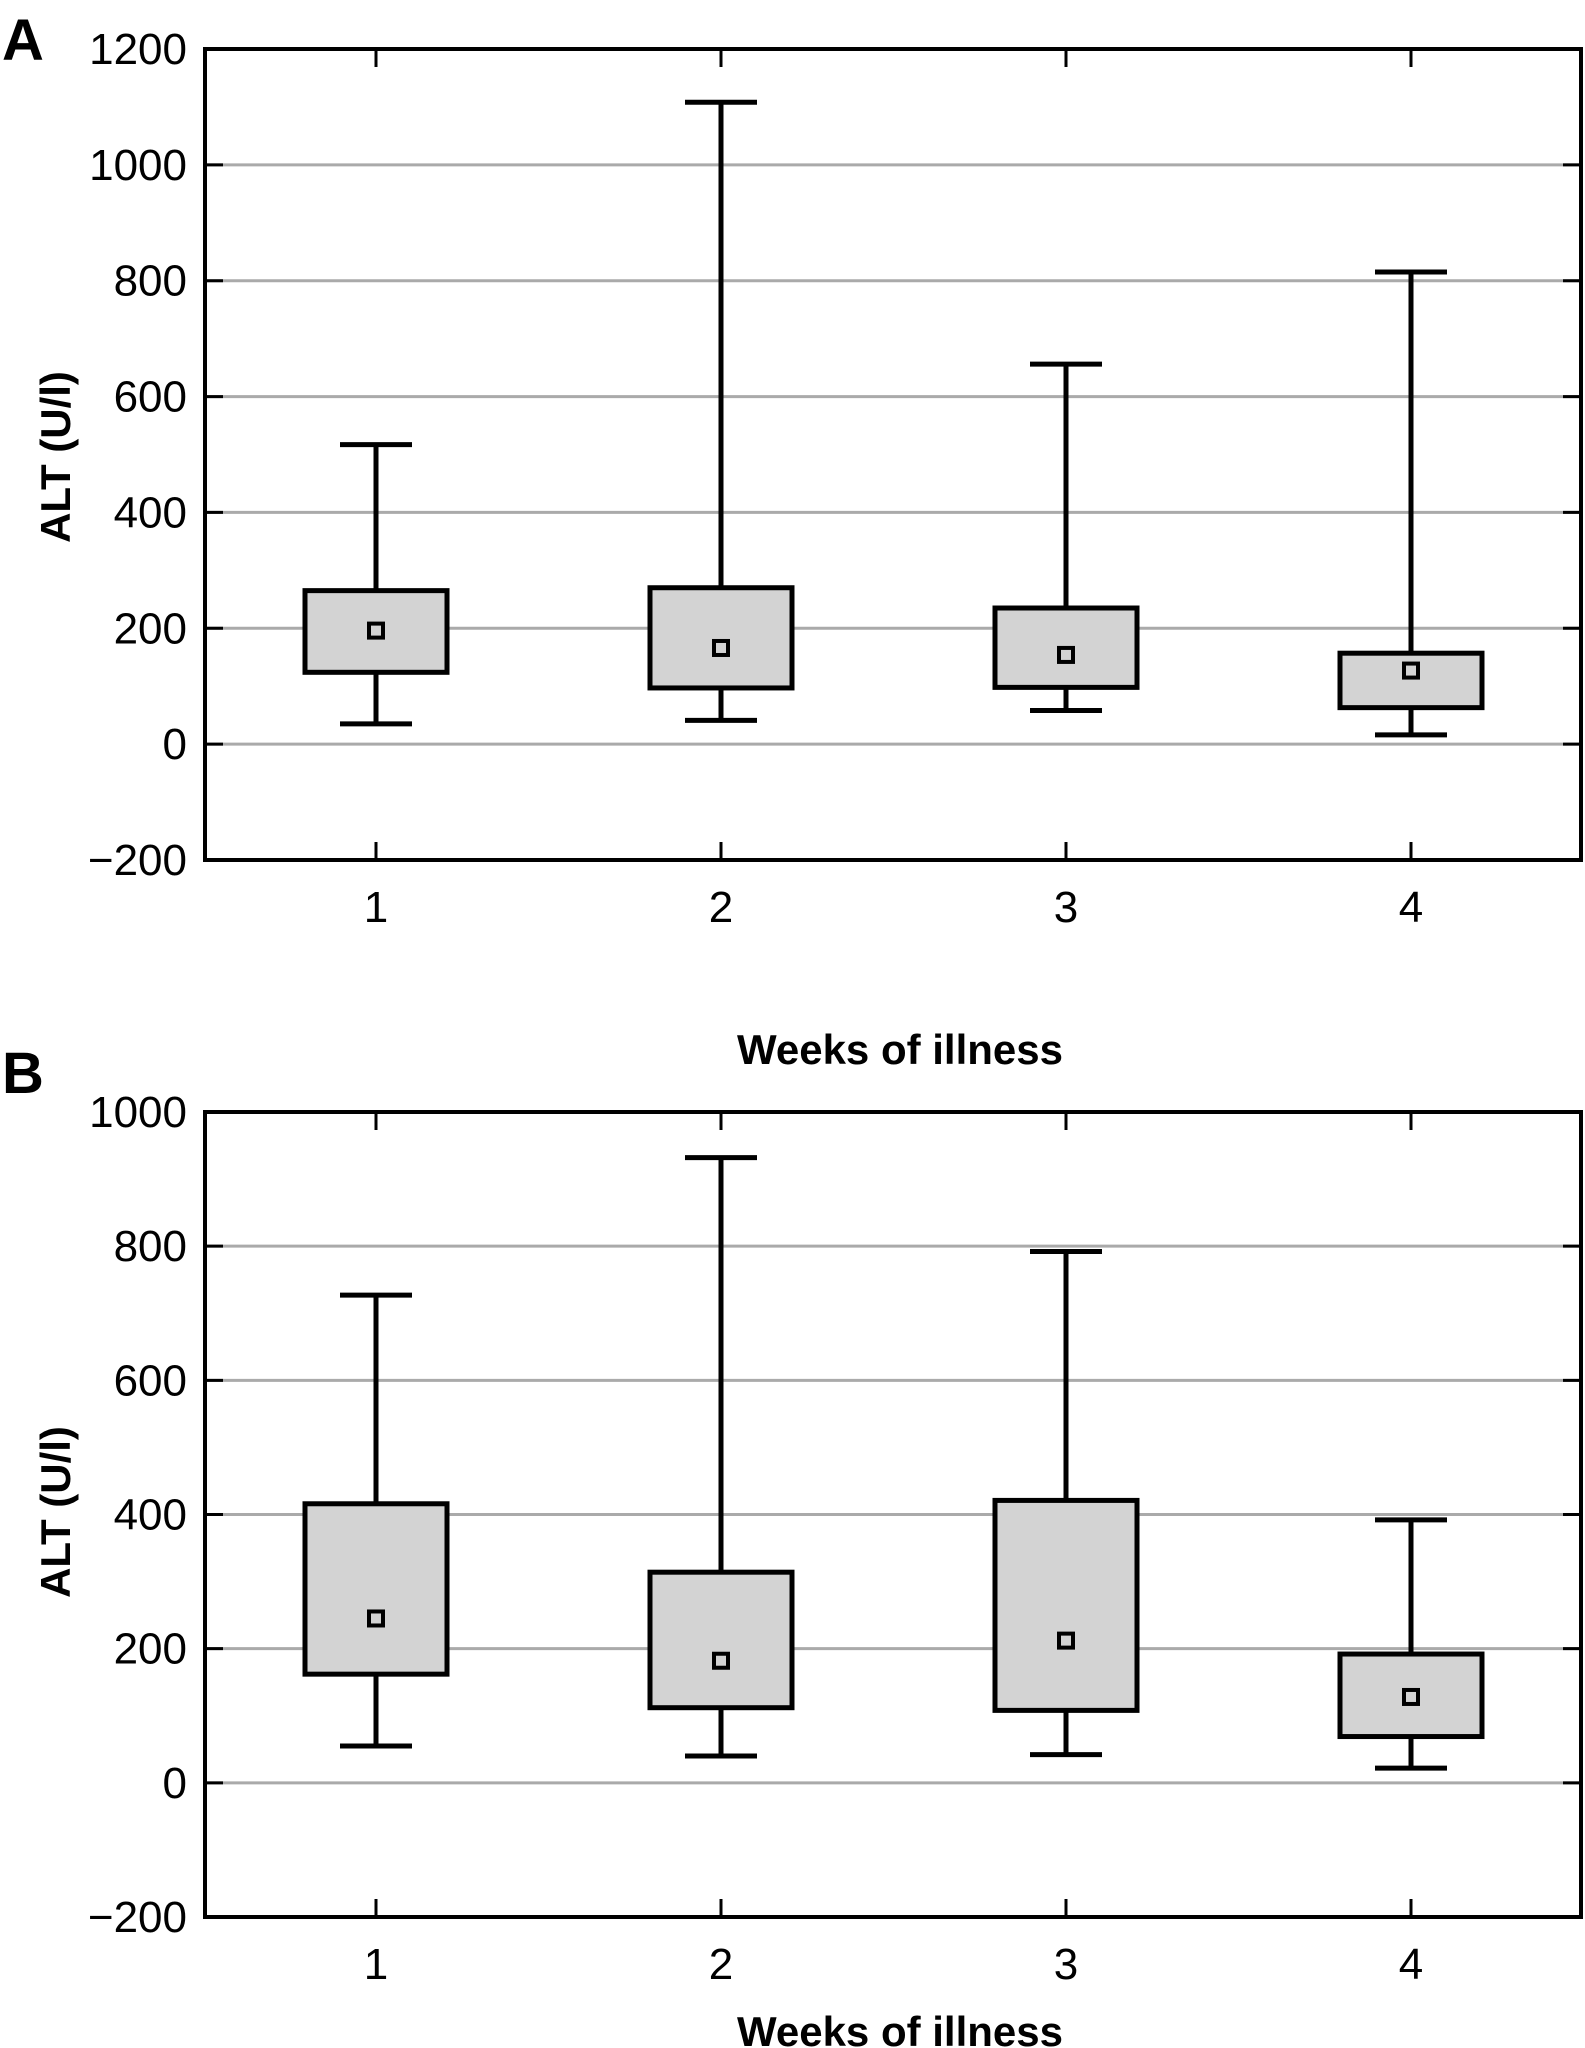  Describe the element at coordinates (23, 1073) in the screenshot. I see `panel-label: B` at that location.